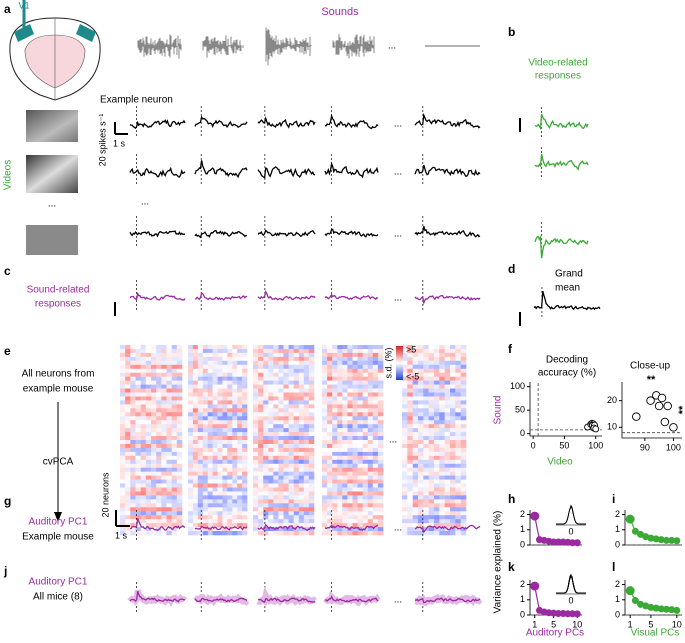 The height and width of the screenshot is (643, 685). I want to click on x-tick-label: 0, so click(533, 445).